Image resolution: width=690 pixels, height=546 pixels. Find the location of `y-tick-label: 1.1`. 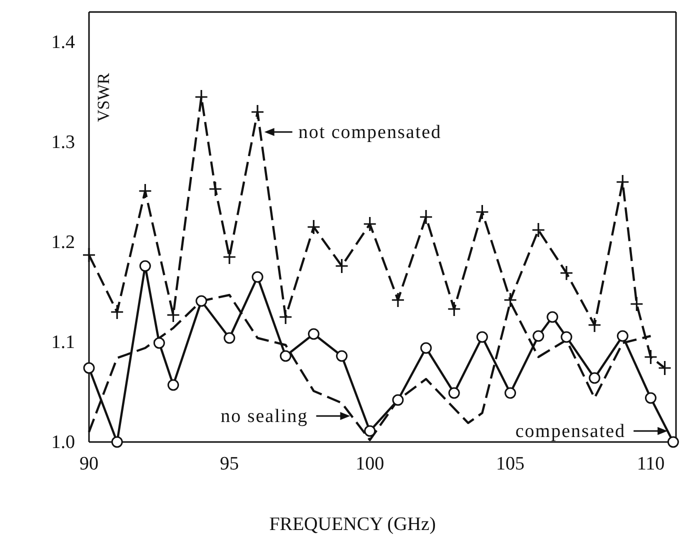

y-tick-label: 1.1 is located at coordinates (63, 343).